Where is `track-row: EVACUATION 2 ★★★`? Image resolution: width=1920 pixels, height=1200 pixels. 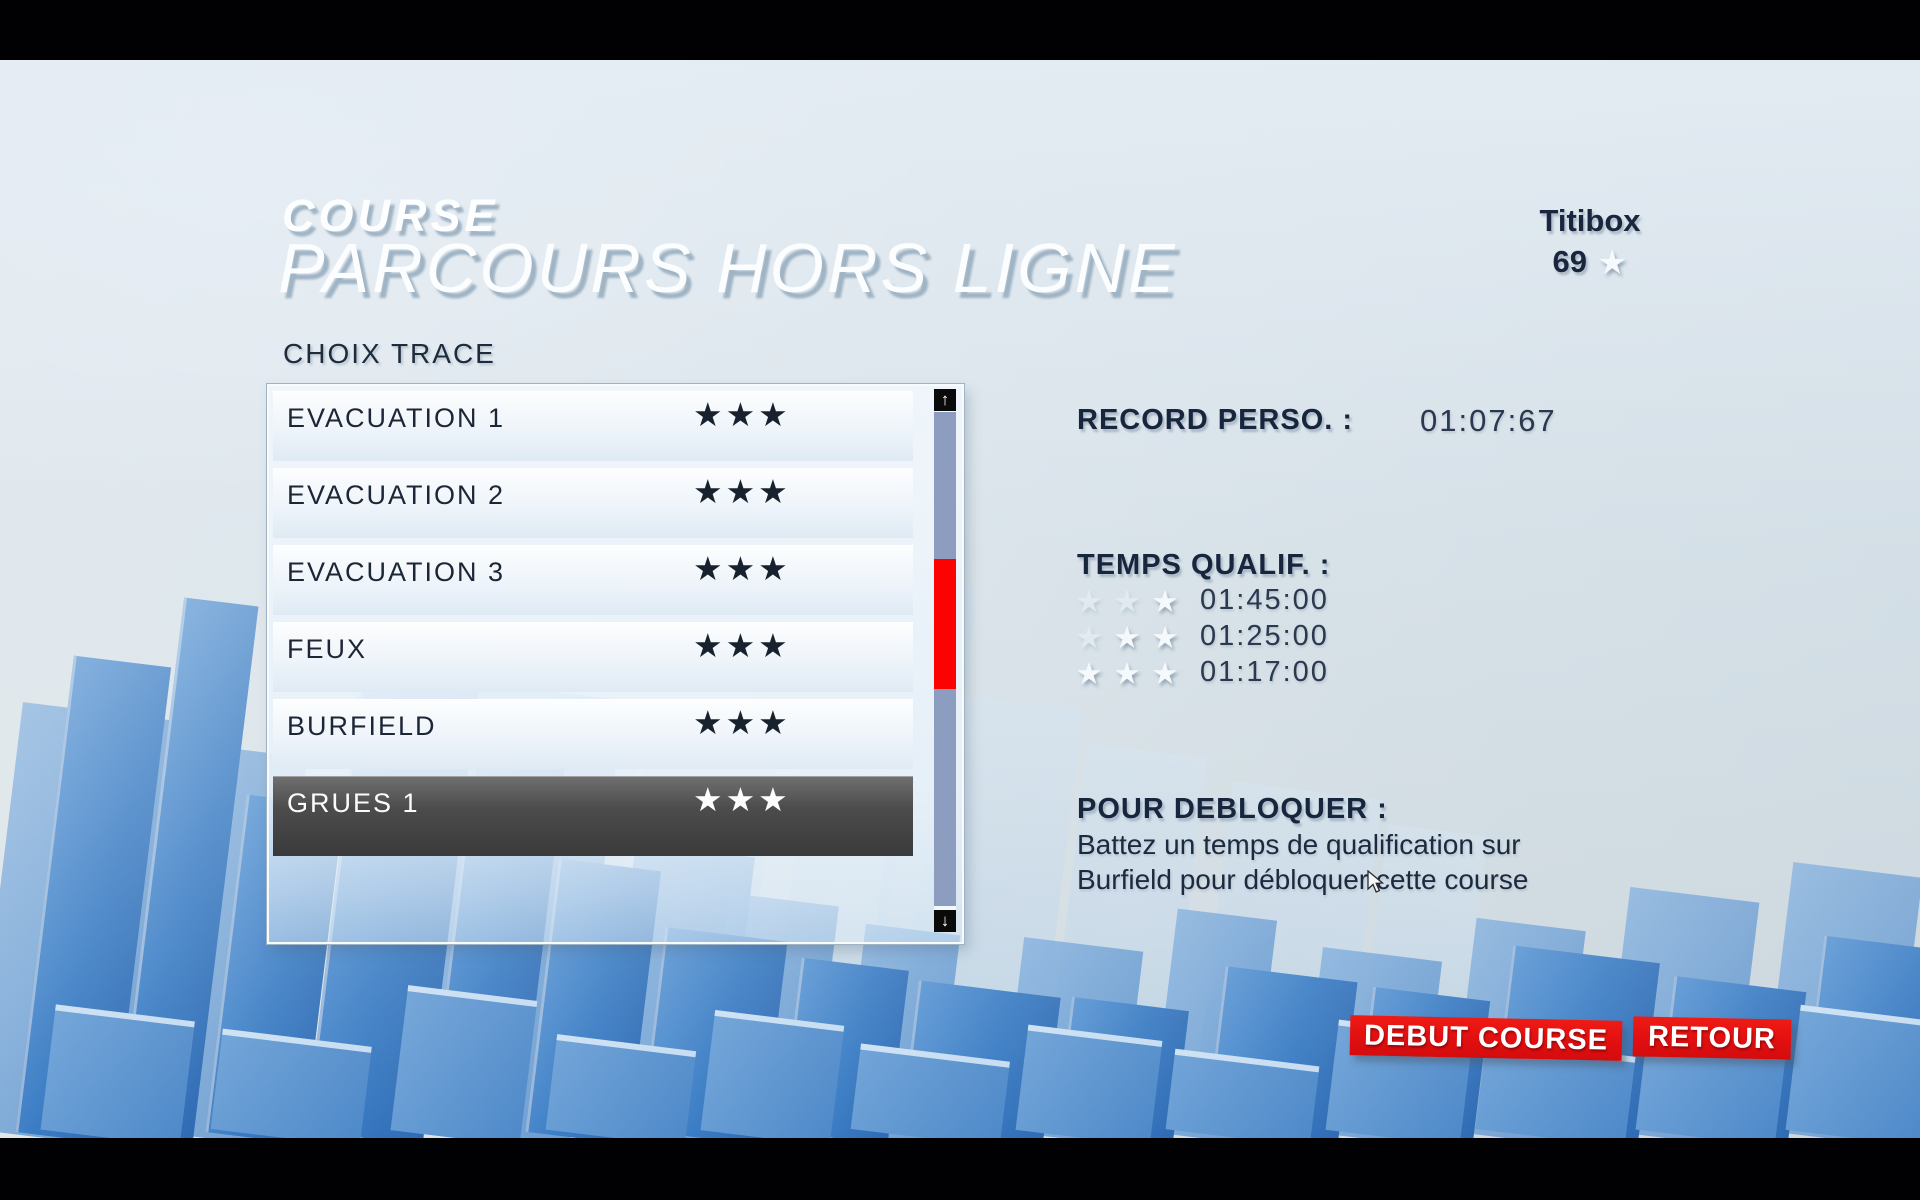
track-row: EVACUATION 2 ★★★ is located at coordinates (593, 503).